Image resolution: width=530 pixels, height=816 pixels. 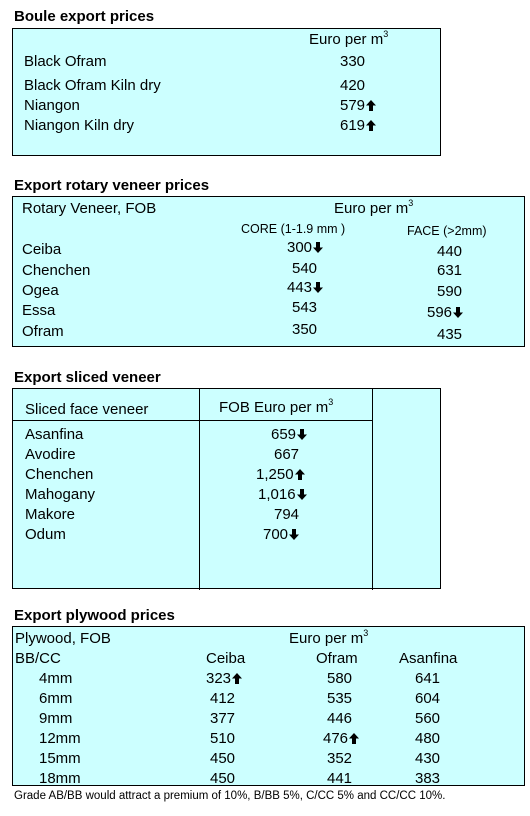 I want to click on sliced-row-name: Chenchen, so click(x=59, y=474).